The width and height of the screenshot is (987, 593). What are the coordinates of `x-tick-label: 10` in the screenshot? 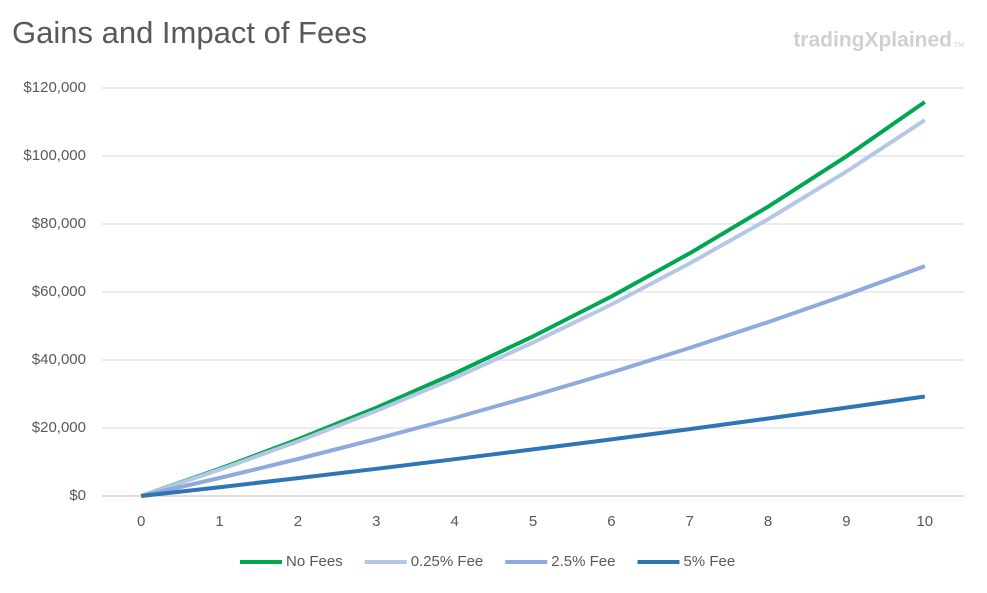 It's located at (924, 521).